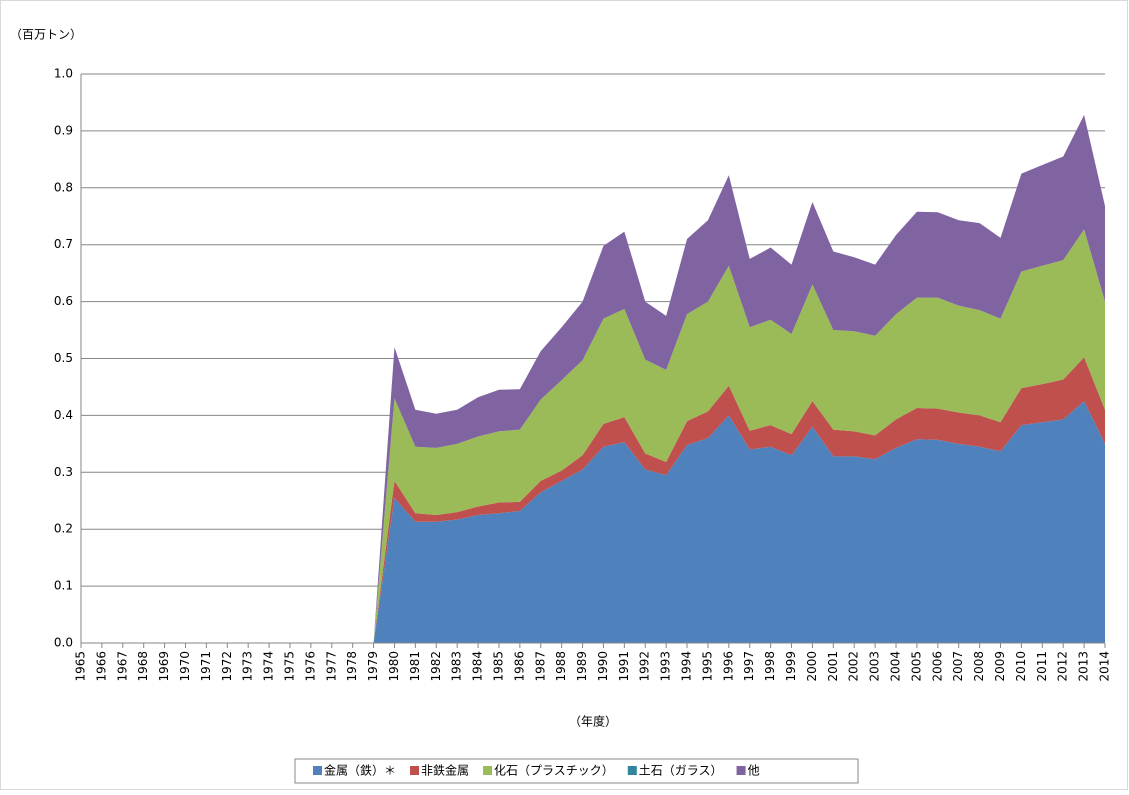 The height and width of the screenshot is (795, 1129). Describe the element at coordinates (164, 666) in the screenshot. I see `x-tick-label: 1969` at that location.